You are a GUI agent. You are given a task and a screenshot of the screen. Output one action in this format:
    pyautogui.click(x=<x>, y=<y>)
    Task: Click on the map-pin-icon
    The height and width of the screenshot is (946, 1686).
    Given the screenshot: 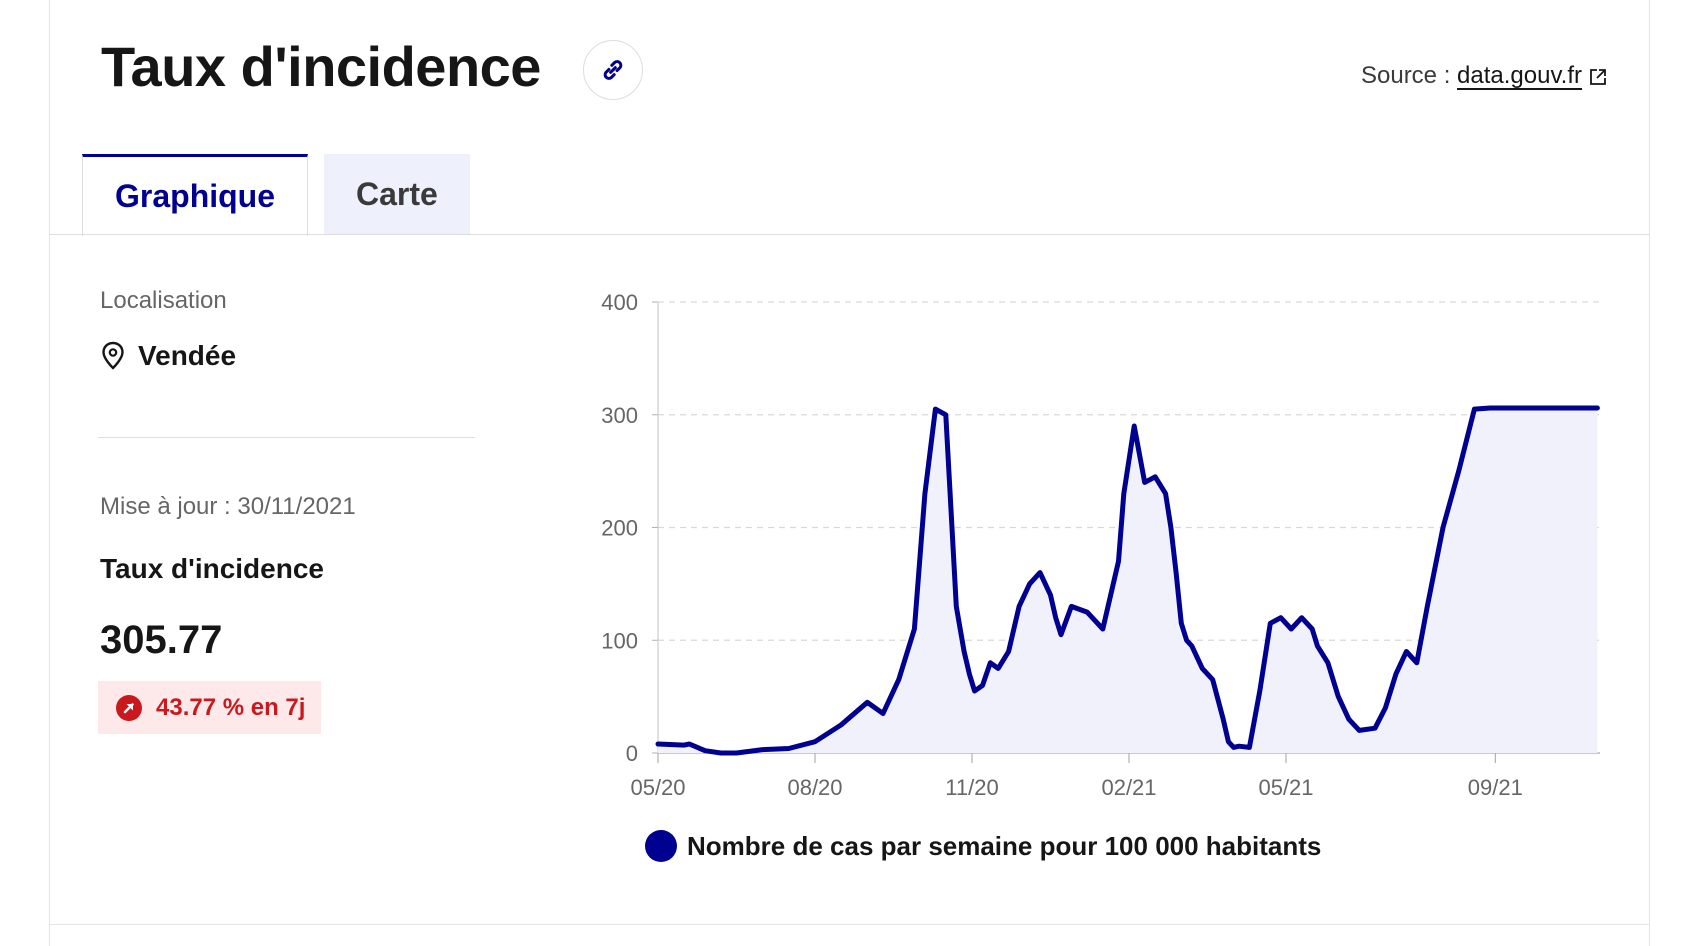 What is the action you would take?
    pyautogui.click(x=113, y=355)
    